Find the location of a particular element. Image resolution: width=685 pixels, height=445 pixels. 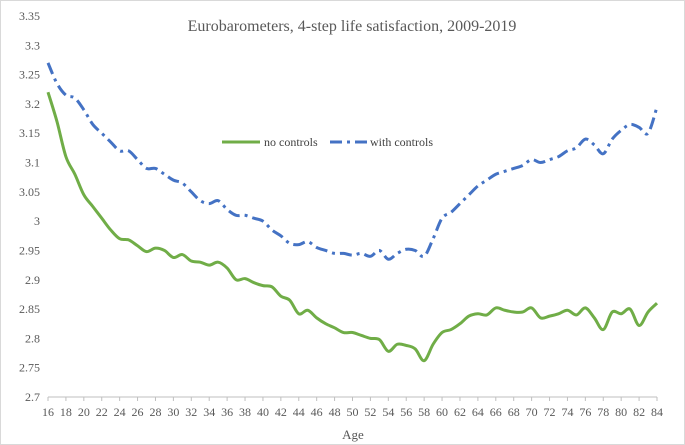

x-tick-label: 32 is located at coordinates (191, 412).